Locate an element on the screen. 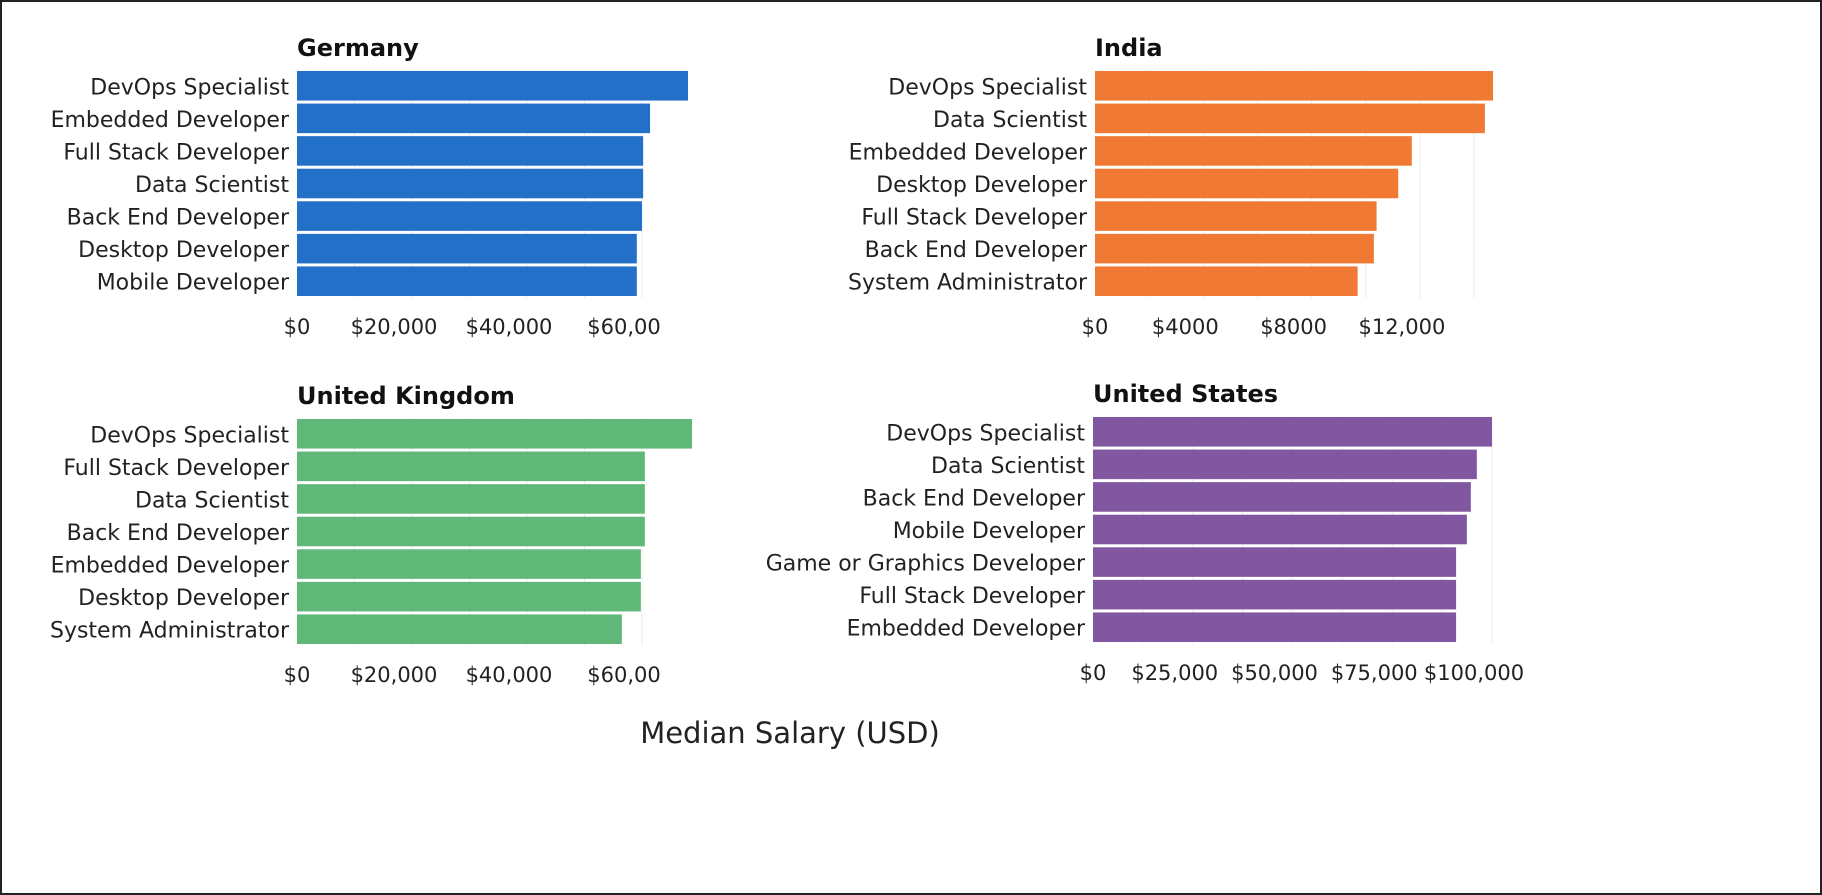 This screenshot has height=895, width=1822. panel-title: United Kingdom is located at coordinates (406, 396).